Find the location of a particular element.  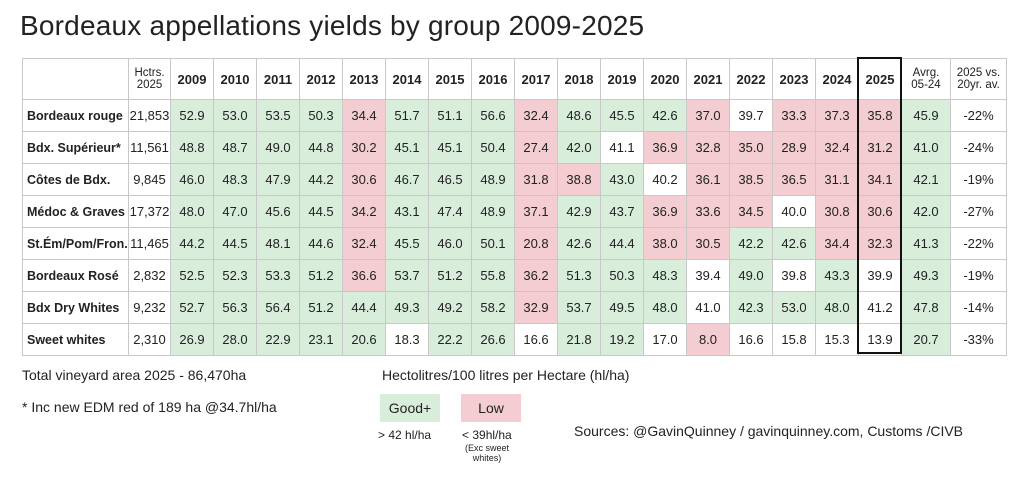

hectares-header: Hctrs. 2025 is located at coordinates (149, 79).